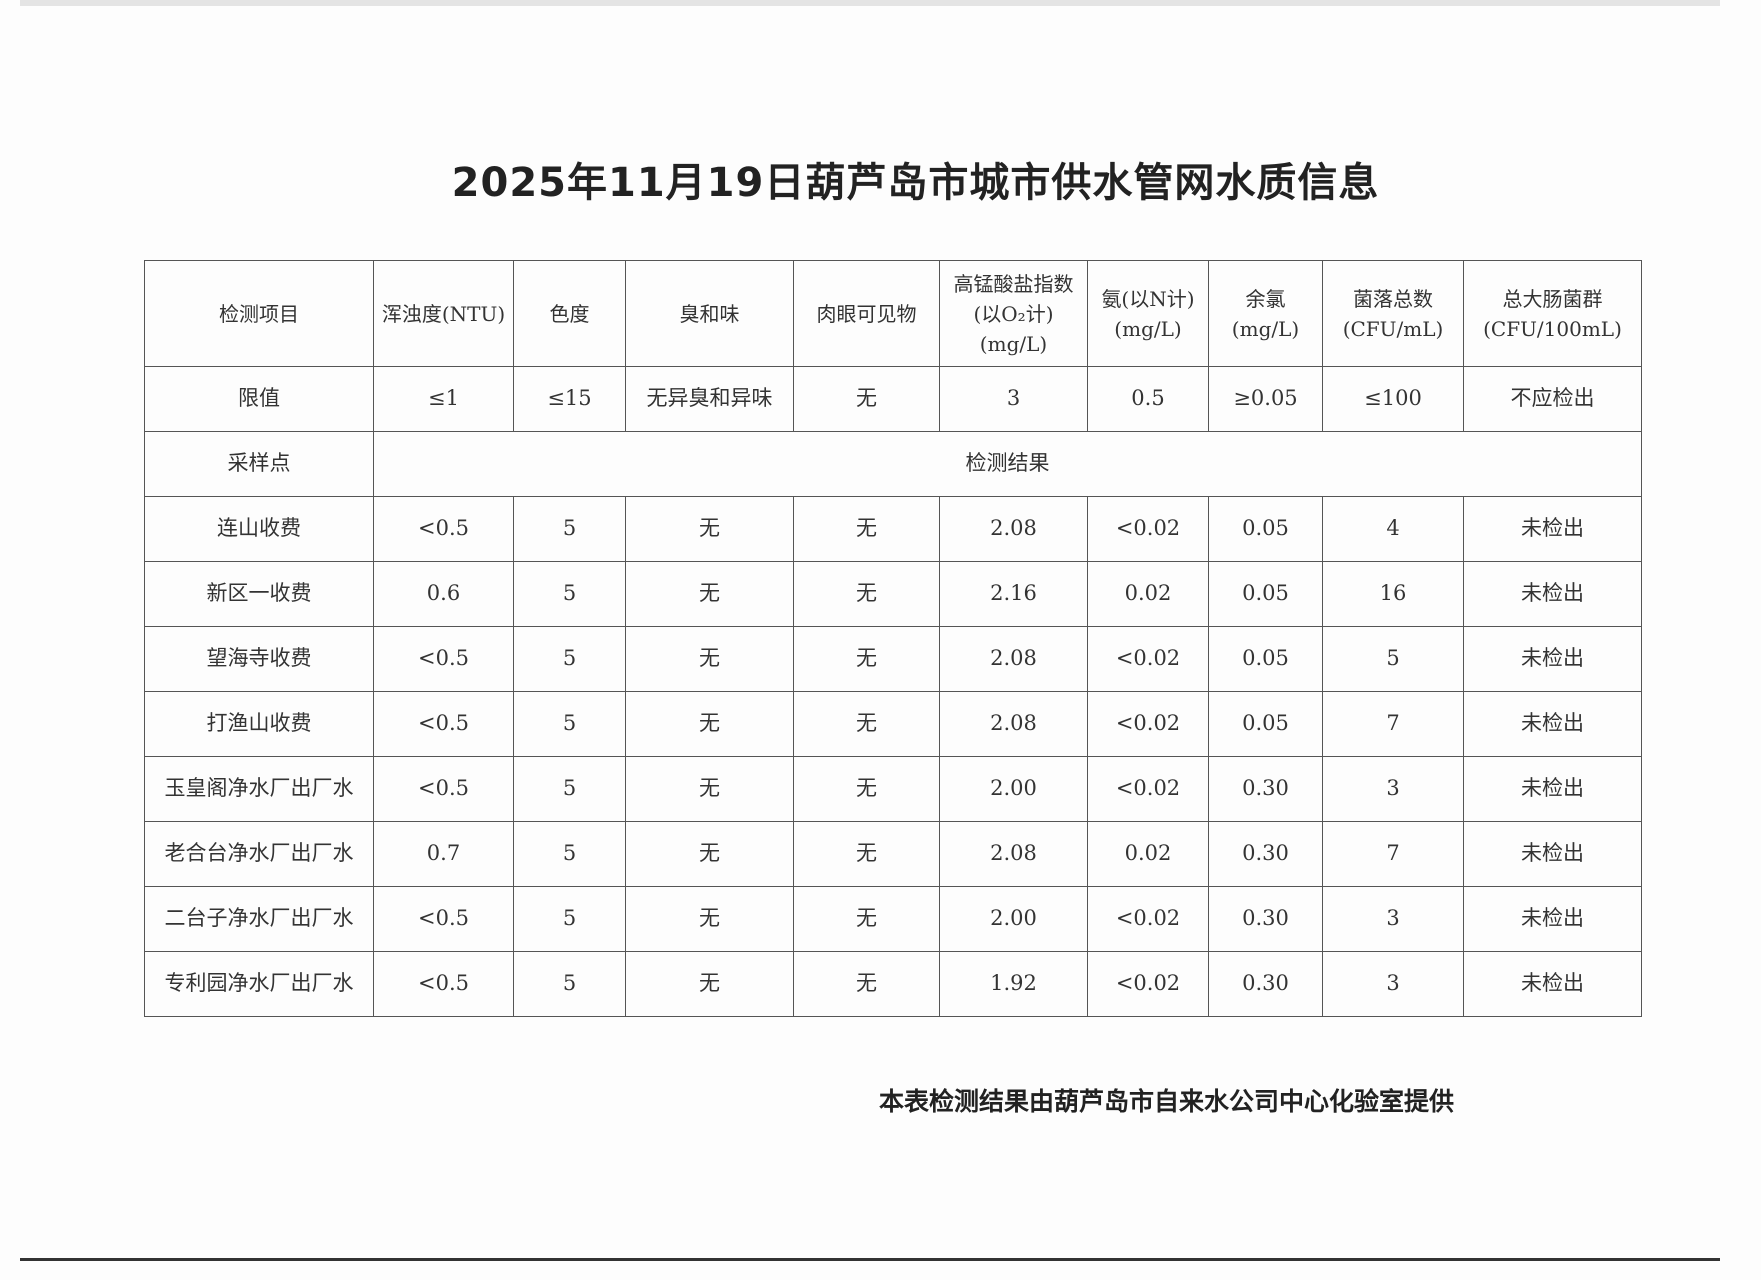 The height and width of the screenshot is (1280, 1761). Describe the element at coordinates (1013, 283) in the screenshot. I see `header-line: 高锰酸盐指数` at that location.